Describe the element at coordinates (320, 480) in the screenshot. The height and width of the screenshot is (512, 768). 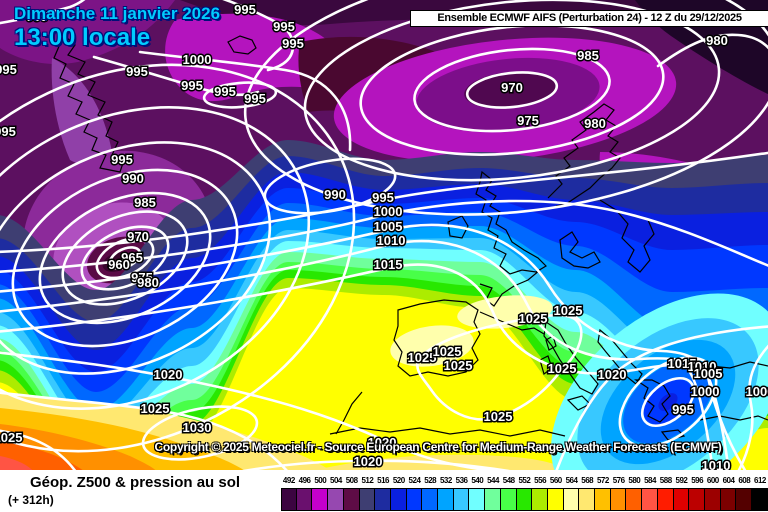
I see `legend-tick-label: 500` at that location.